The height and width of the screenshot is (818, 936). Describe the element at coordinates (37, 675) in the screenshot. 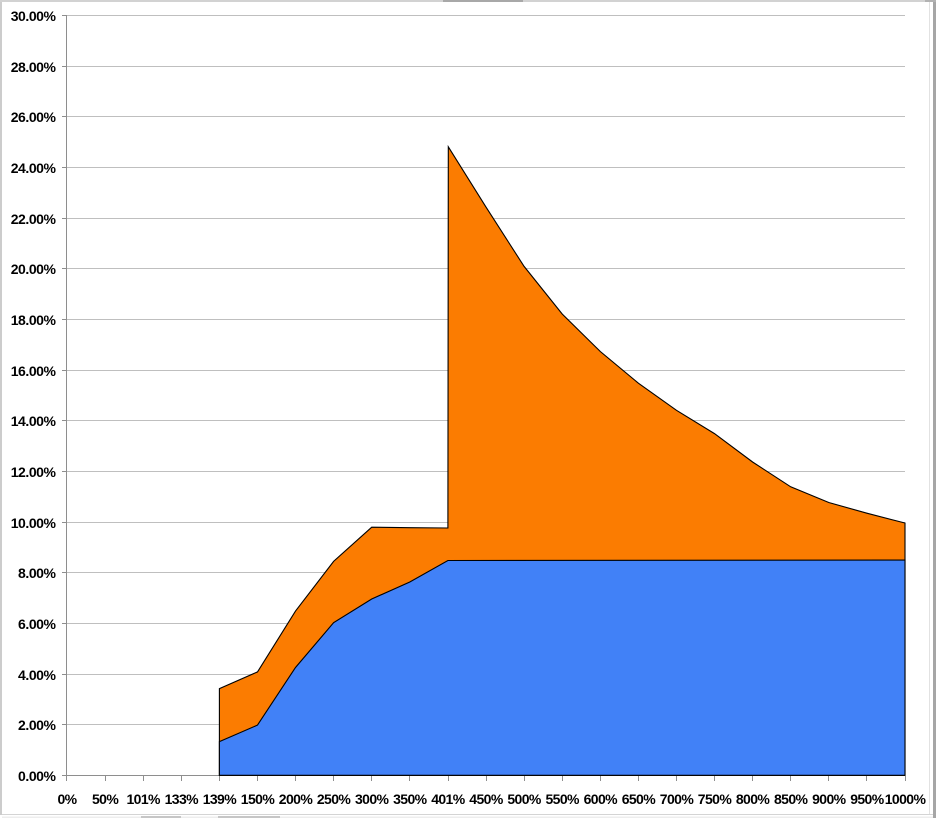

I see `svg-text: 4.00%` at that location.